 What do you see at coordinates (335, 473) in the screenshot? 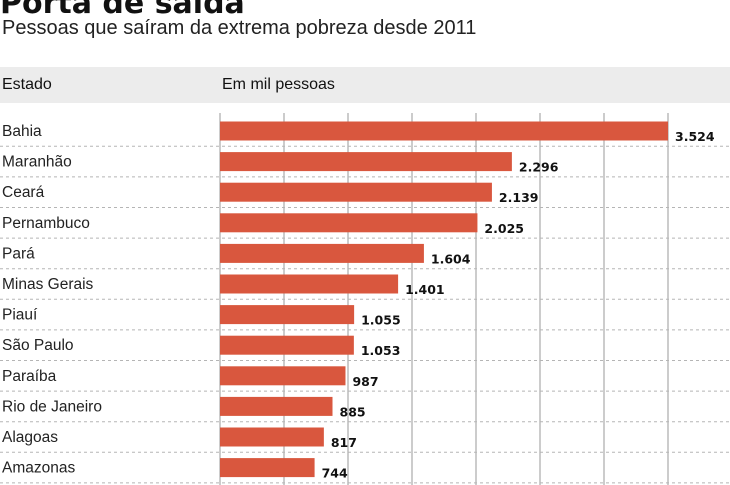
I see `value-label: 744` at bounding box center [335, 473].